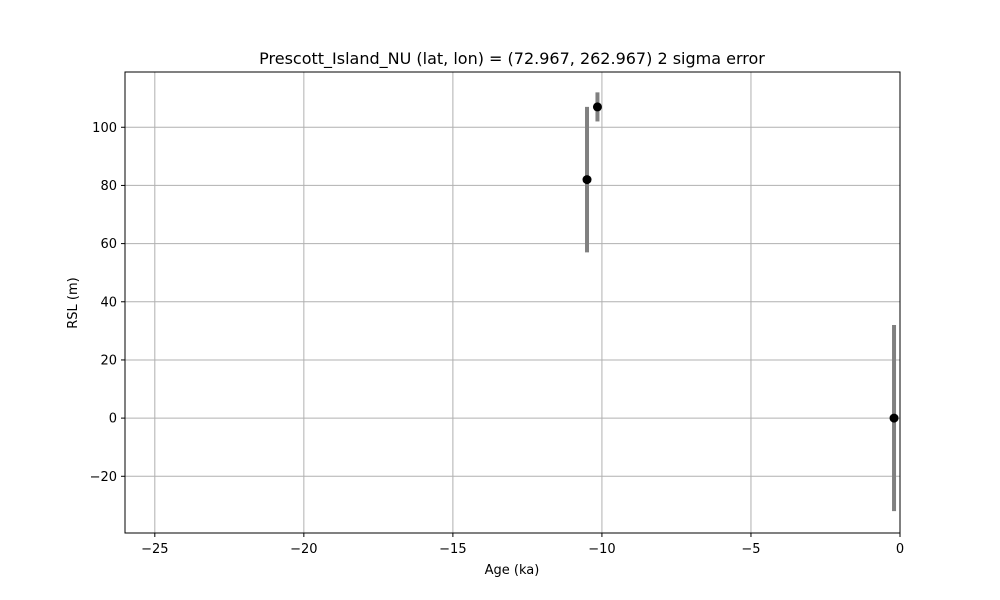 This screenshot has height=600, width=1000. Describe the element at coordinates (108, 186) in the screenshot. I see `y-tick-label: 80` at that location.